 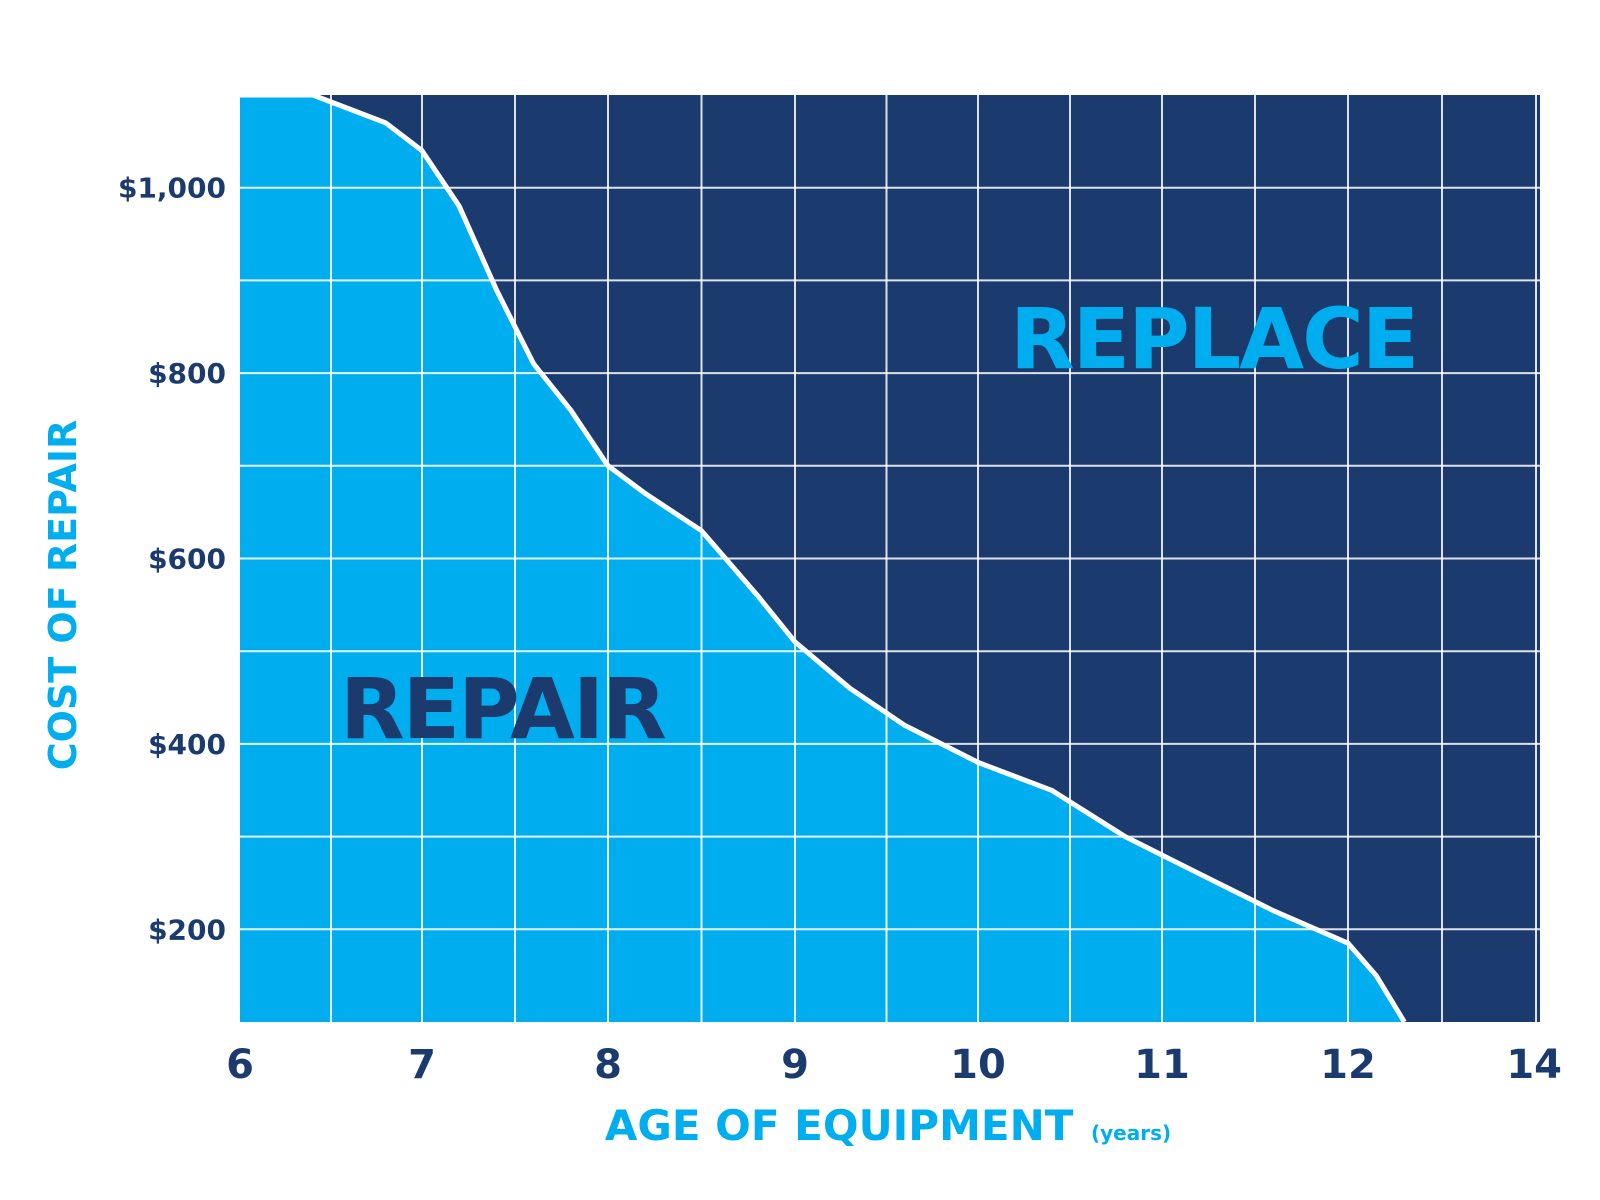 I want to click on y-axis-ticks: $1,000 $800 $600 $400 $200, so click(x=172, y=559).